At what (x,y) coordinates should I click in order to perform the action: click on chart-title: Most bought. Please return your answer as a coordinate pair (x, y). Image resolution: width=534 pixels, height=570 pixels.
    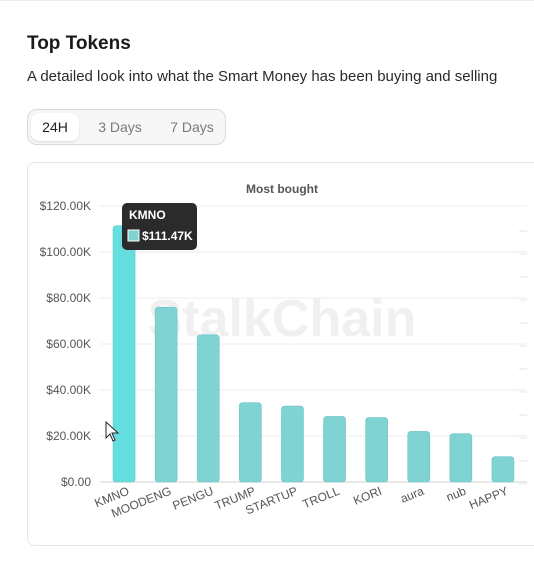
    Looking at the image, I should click on (282, 189).